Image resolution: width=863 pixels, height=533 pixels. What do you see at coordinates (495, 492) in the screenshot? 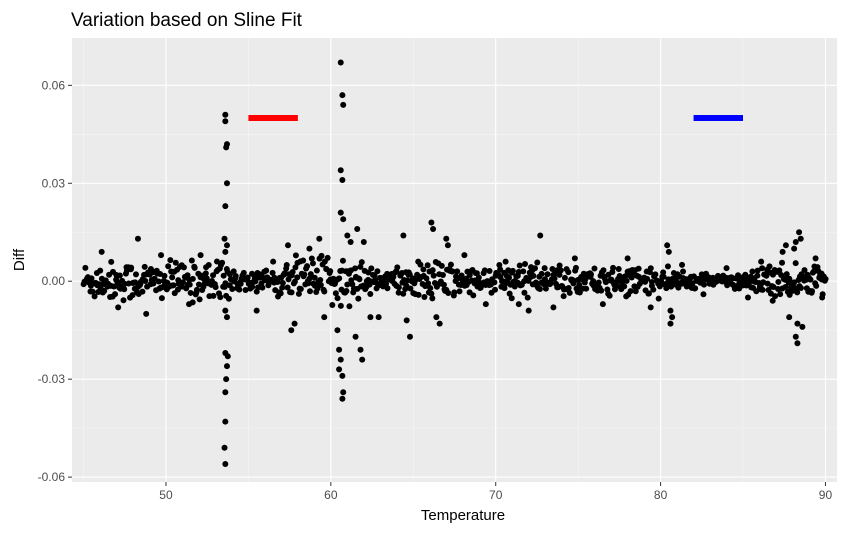
I see `x-axis: 50 60 70 80 90` at bounding box center [495, 492].